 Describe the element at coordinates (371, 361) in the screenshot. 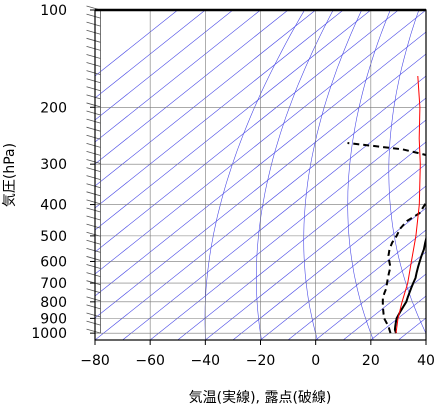

I see `x-tick-label: 20` at that location.